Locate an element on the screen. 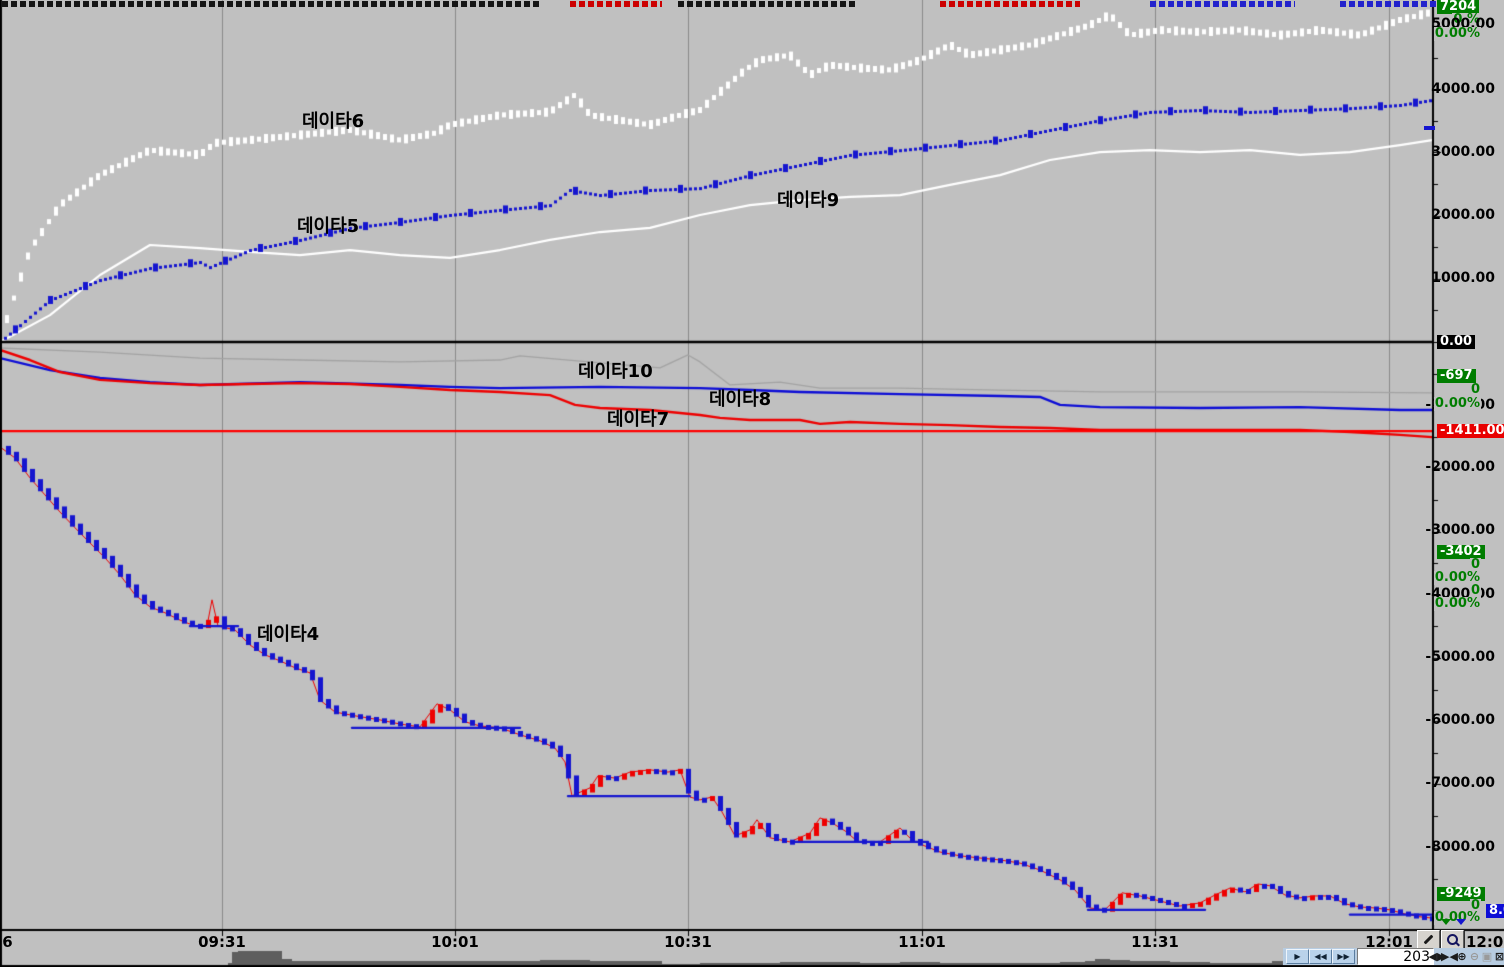  close-icon: ⊠ is located at coordinates (1499, 956).